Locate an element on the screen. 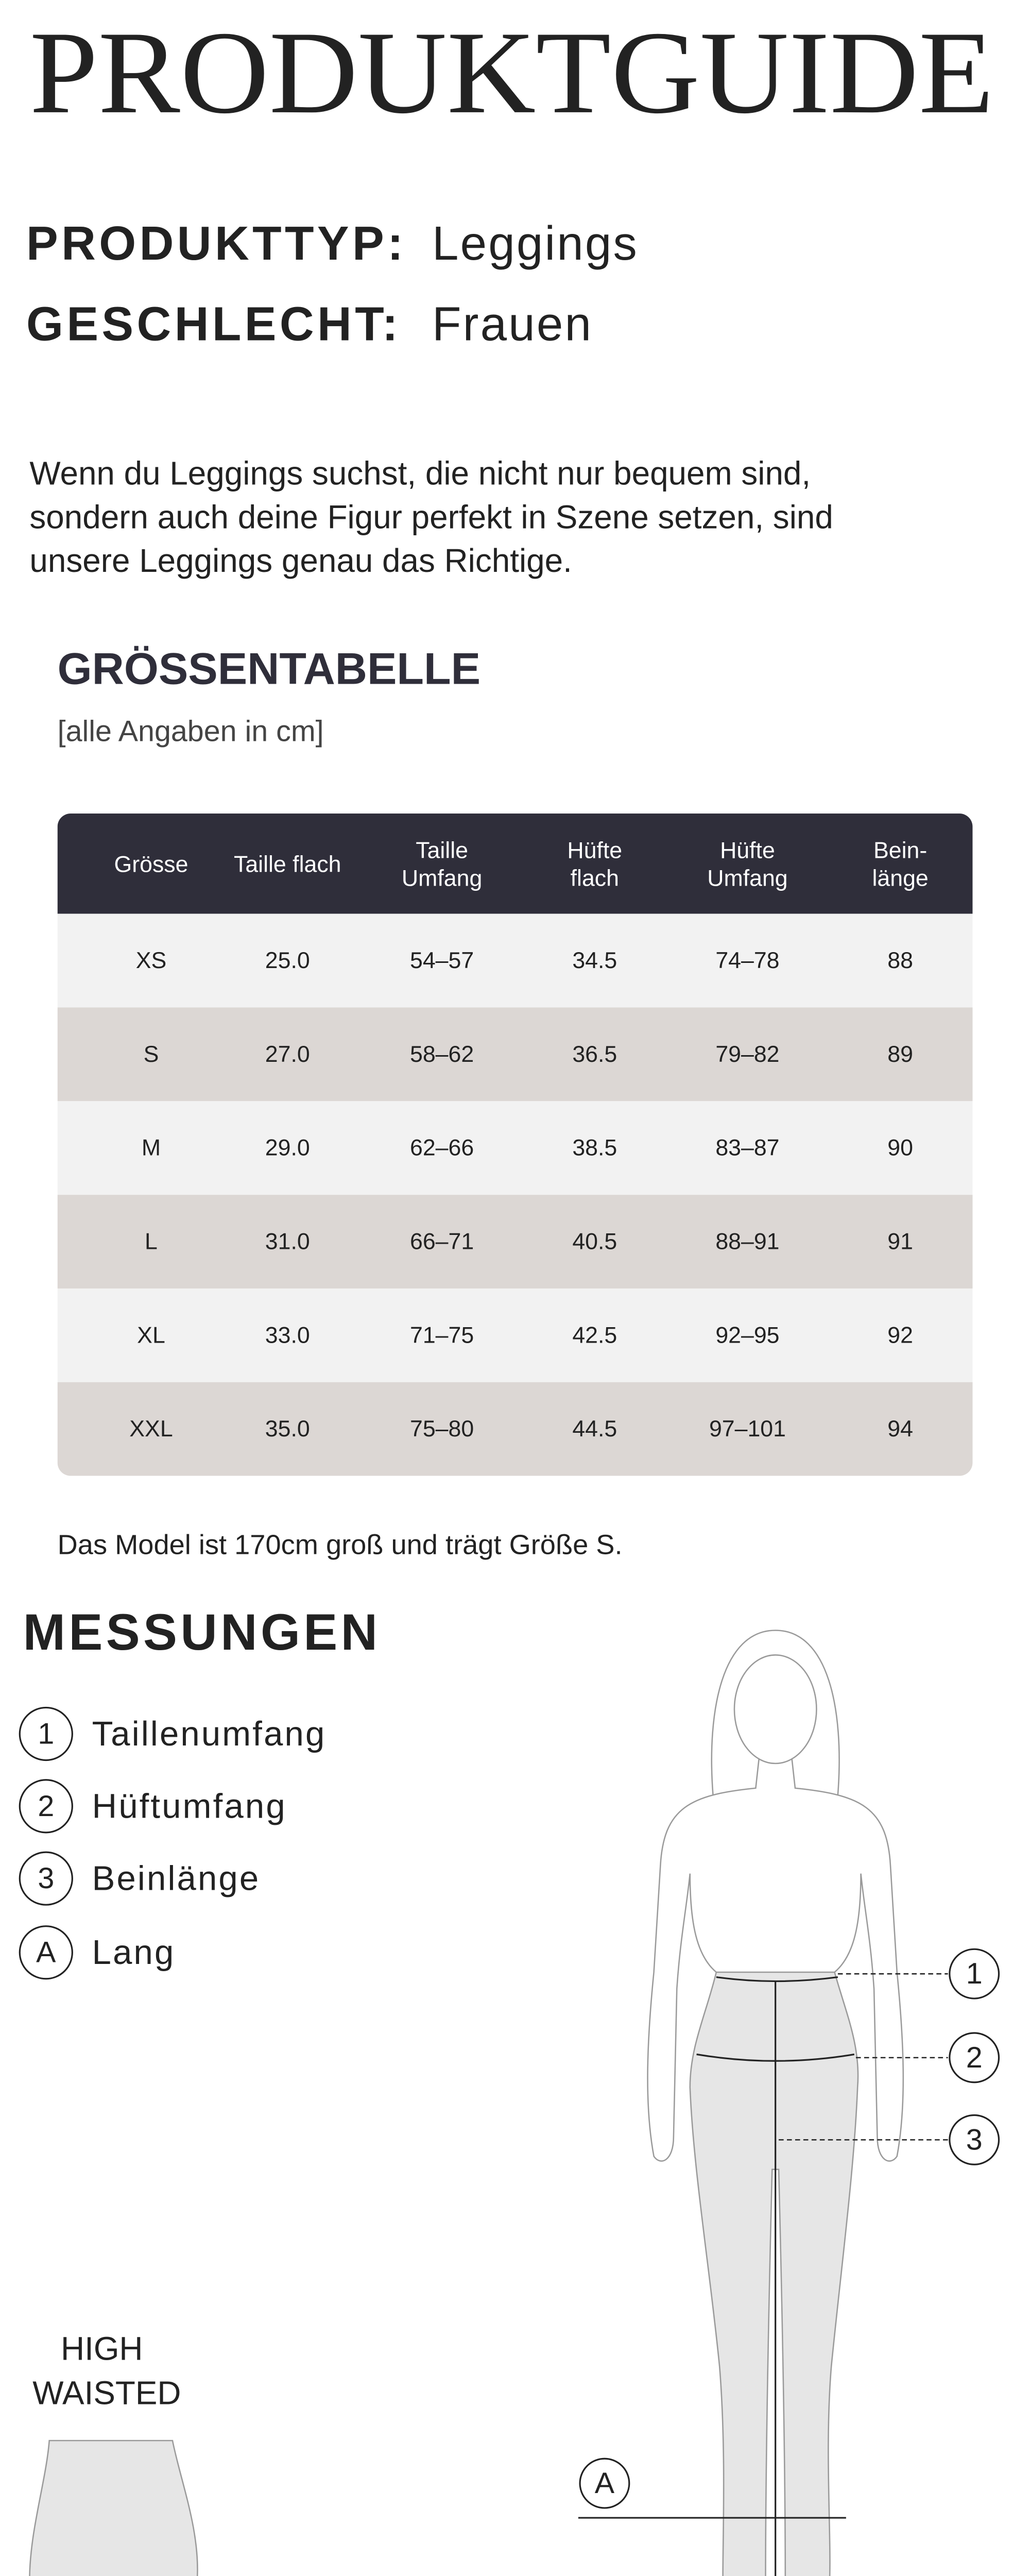 This screenshot has width=1030, height=2576. callout: 3 is located at coordinates (974, 2139).